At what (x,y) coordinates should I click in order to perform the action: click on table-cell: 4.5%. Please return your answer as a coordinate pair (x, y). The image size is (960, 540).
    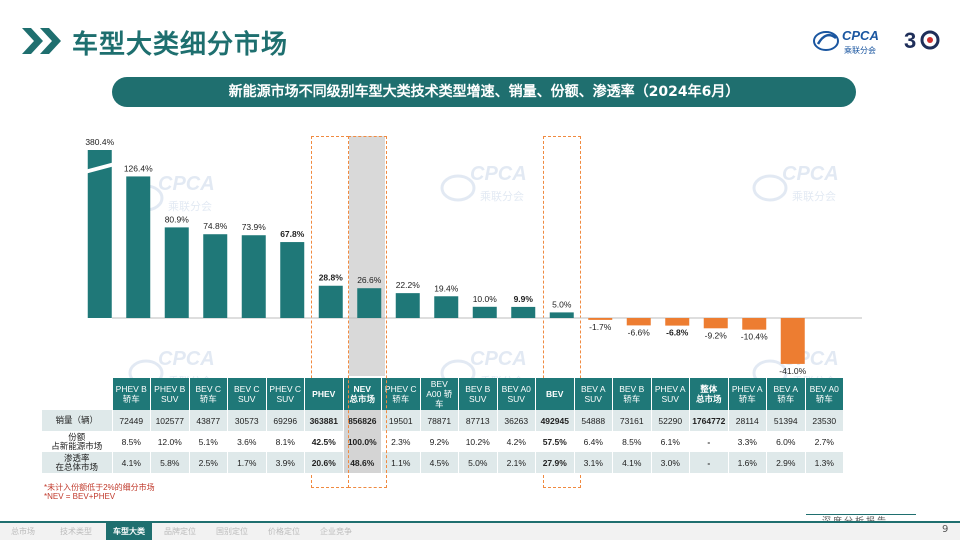
    Looking at the image, I should click on (439, 462).